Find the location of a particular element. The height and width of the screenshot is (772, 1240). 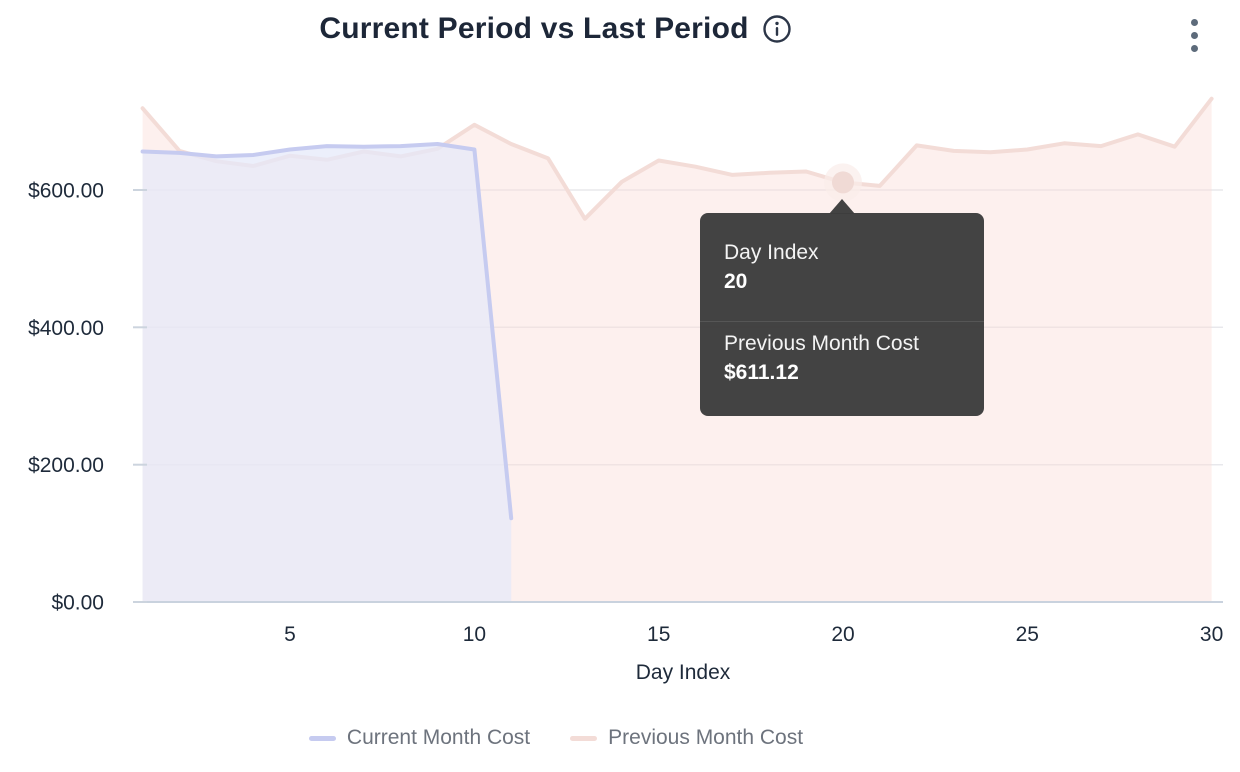

tooltip-series-value: $611.12 is located at coordinates (761, 372).